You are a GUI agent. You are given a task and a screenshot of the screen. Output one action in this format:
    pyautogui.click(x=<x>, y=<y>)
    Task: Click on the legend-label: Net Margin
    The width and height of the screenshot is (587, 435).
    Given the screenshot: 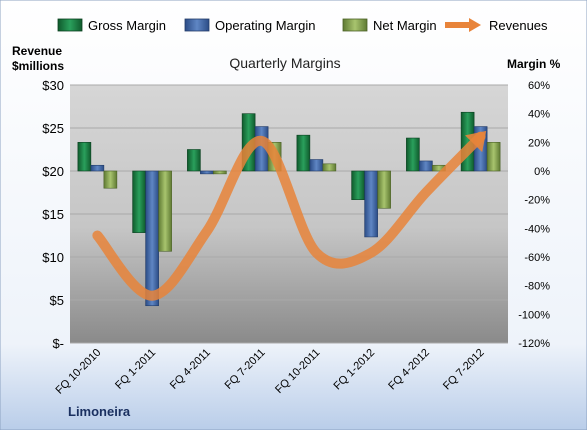 What is the action you would take?
    pyautogui.click(x=405, y=25)
    